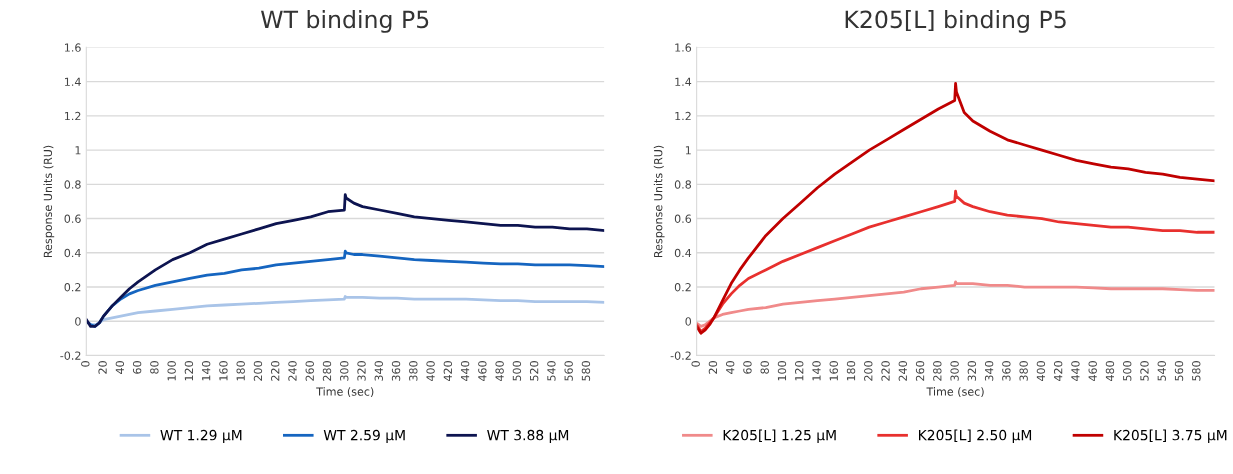  I want to click on chart-title: K205[L] binding P5, so click(955, 21).